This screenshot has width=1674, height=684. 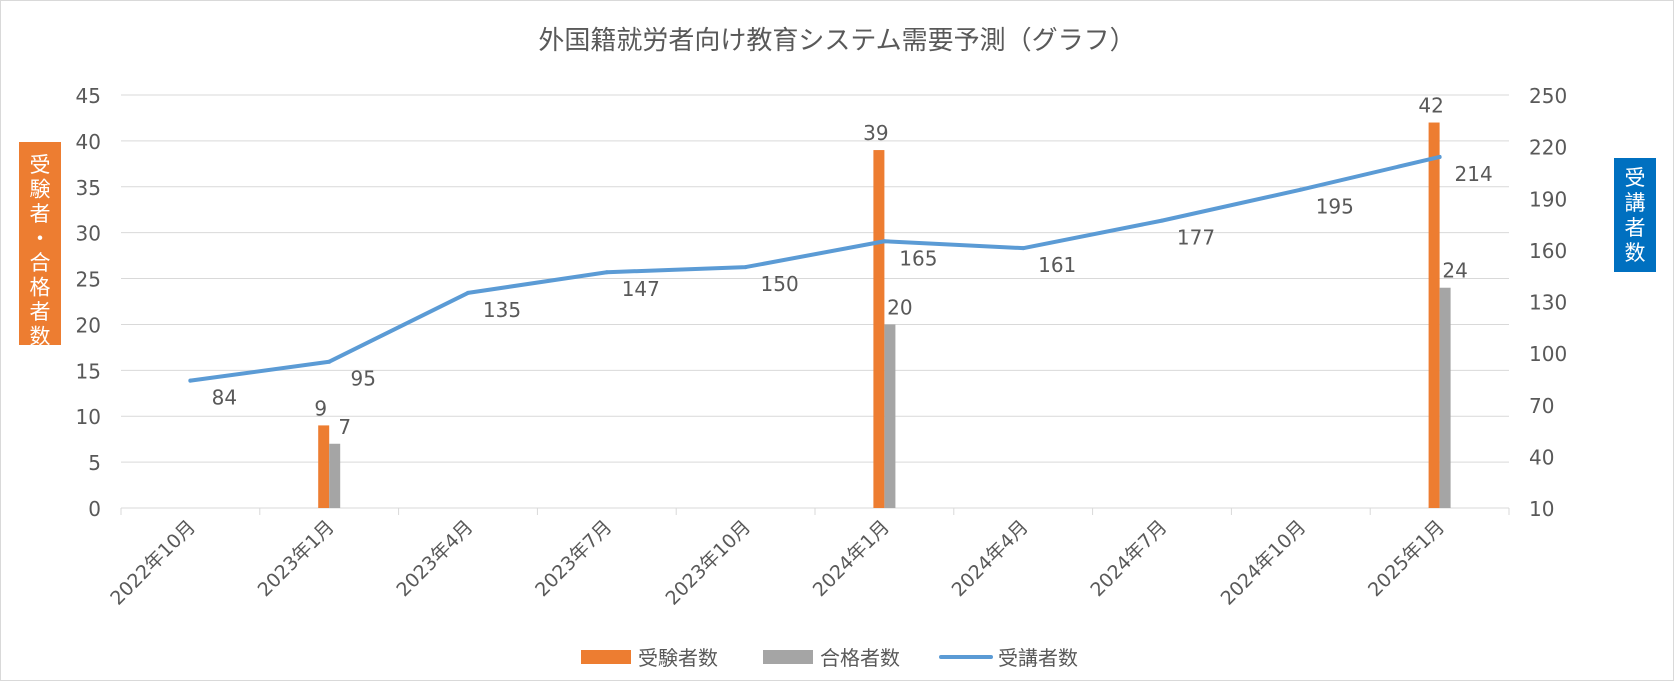 What do you see at coordinates (788, 657) in the screenshot?
I see `legend-swatch-passers` at bounding box center [788, 657].